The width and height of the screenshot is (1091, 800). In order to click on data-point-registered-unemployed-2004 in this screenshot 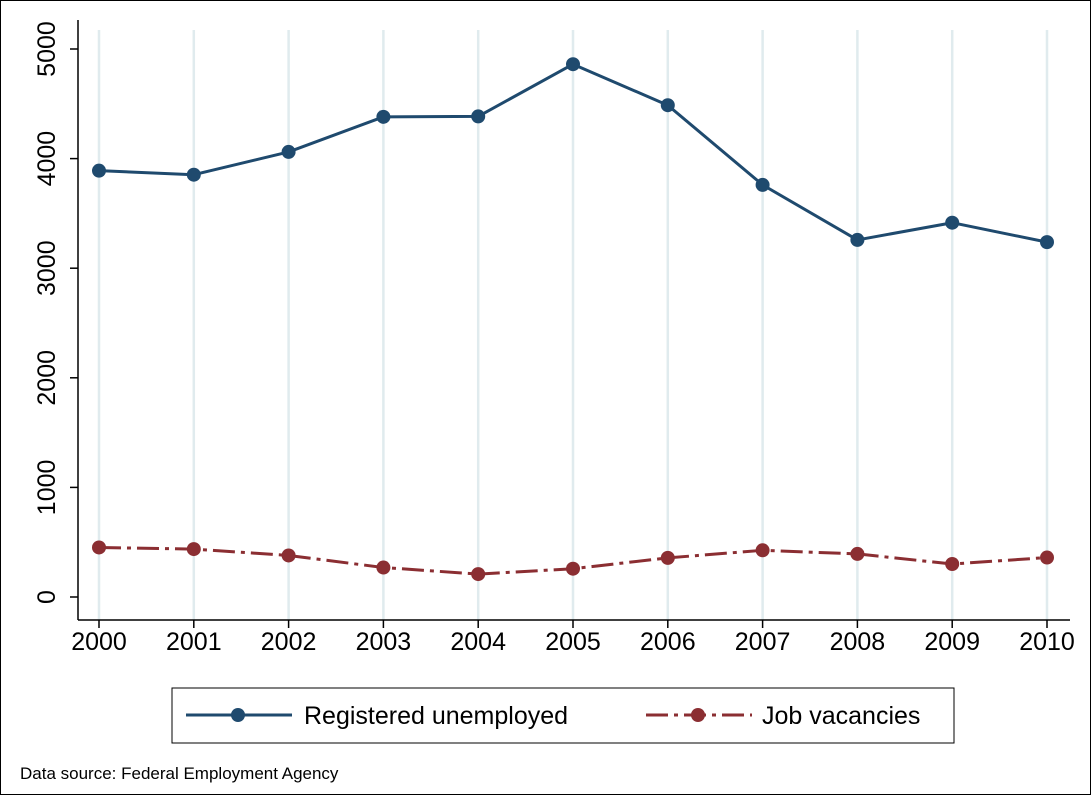, I will do `click(478, 116)`.